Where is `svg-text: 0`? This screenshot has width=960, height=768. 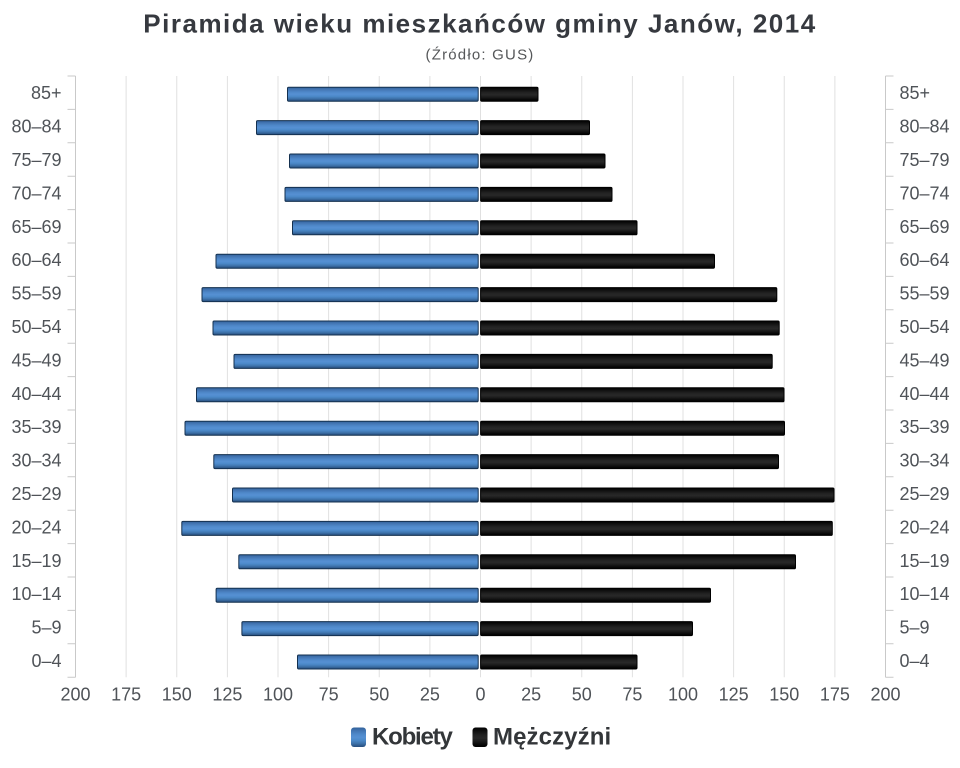 svg-text: 0 is located at coordinates (480, 695).